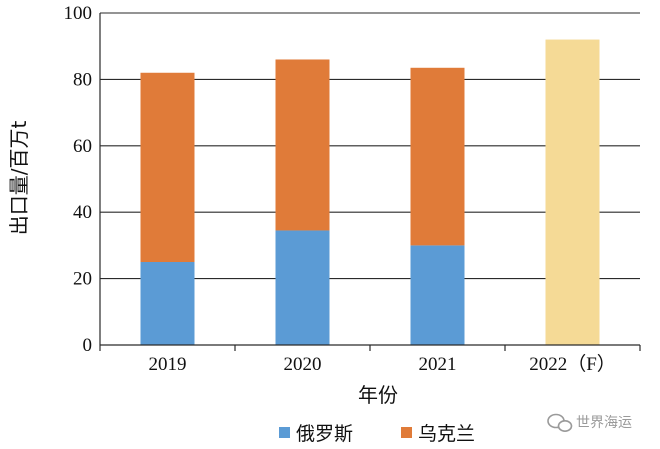 The width and height of the screenshot is (660, 449). I want to click on x-axis-title: 年份, so click(378, 395).